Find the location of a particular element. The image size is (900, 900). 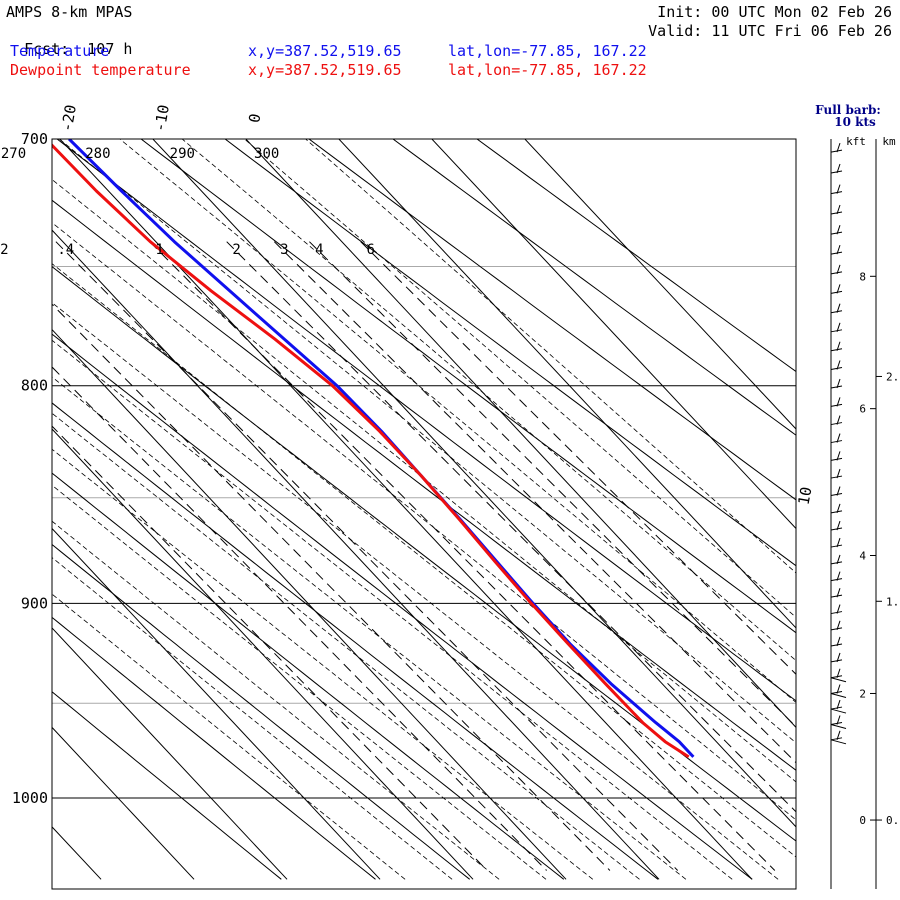

init-time: Init: 00 UTC Mon 02 Feb 26 is located at coordinates (774, 12).